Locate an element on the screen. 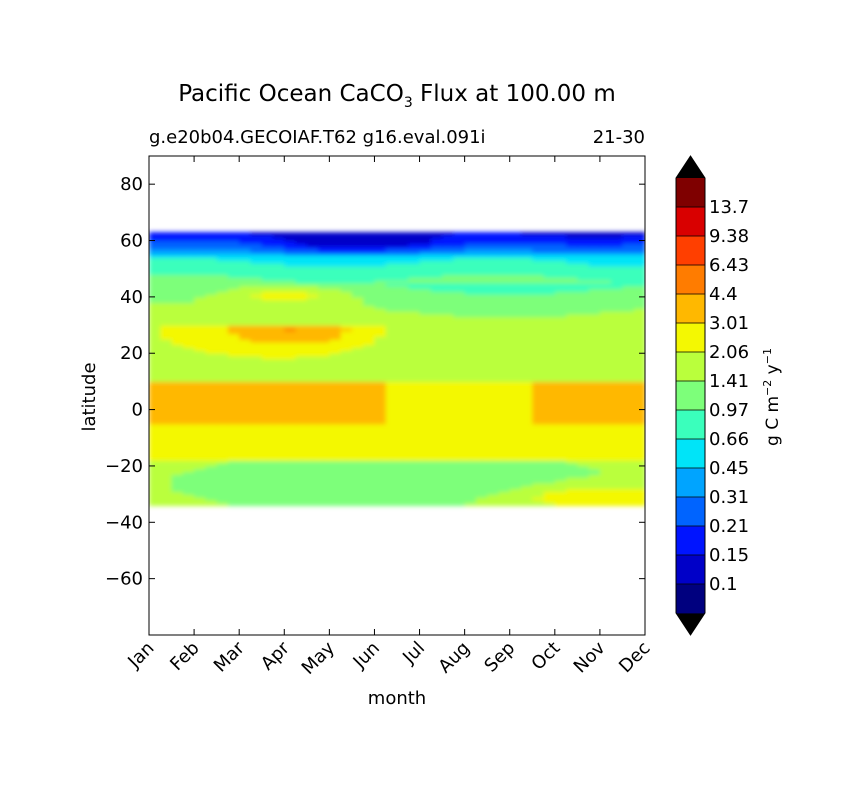 This screenshot has width=864, height=788. colorbar-swatch is located at coordinates (690, 599).